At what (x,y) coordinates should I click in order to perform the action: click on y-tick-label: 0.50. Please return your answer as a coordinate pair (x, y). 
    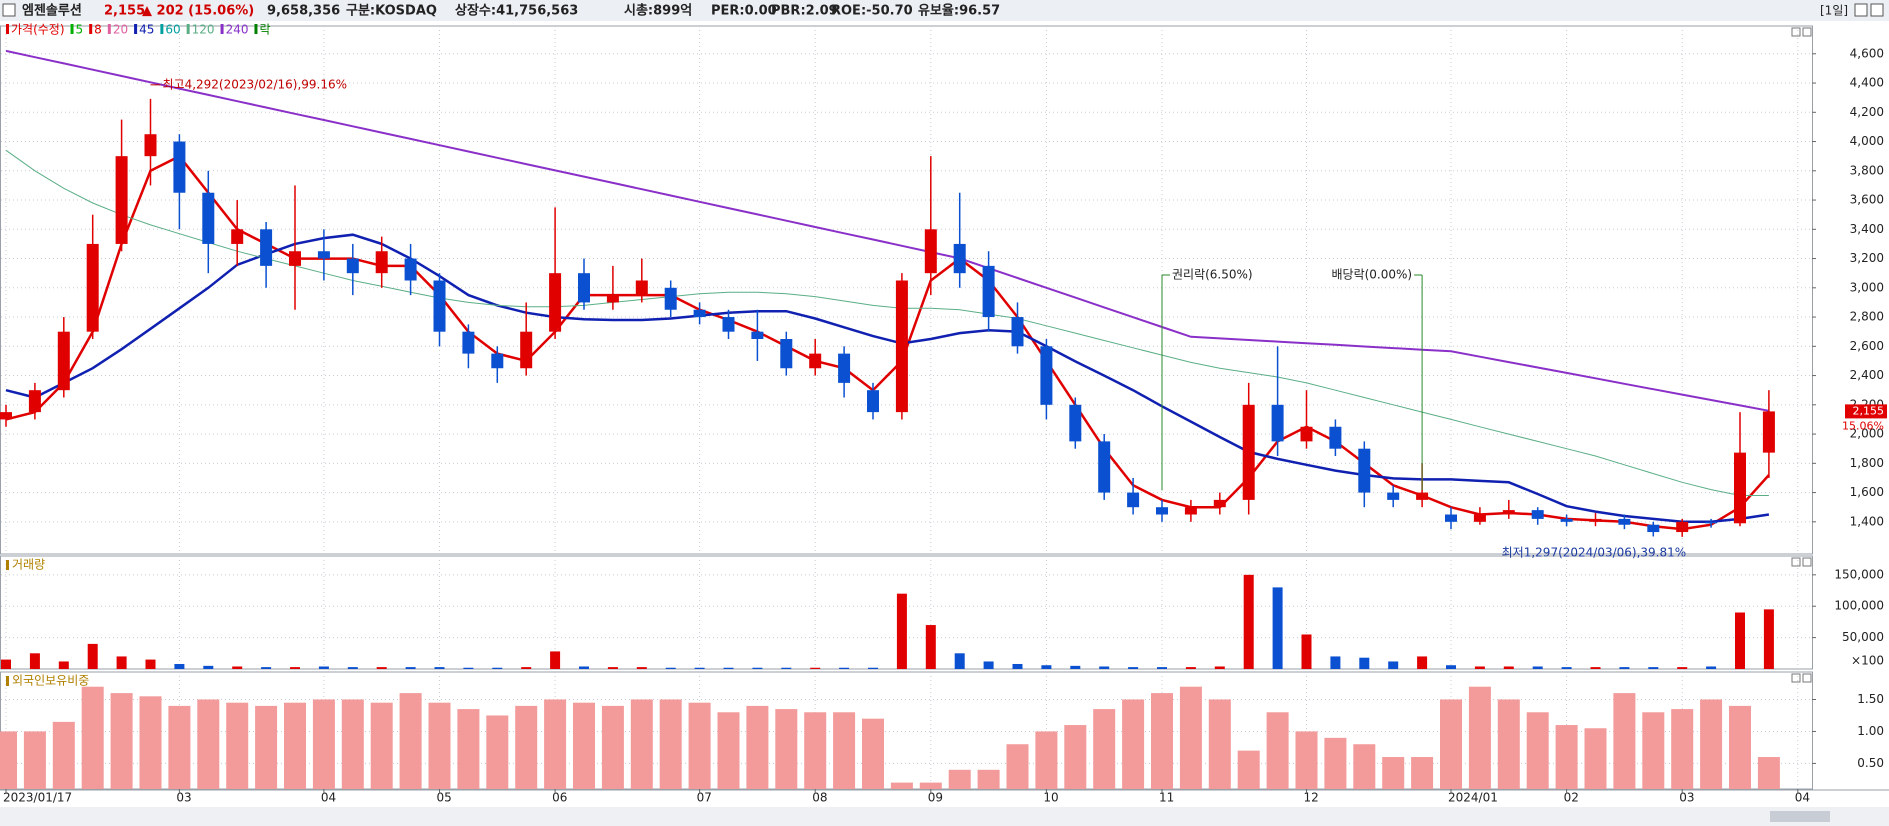
    Looking at the image, I should click on (1870, 763).